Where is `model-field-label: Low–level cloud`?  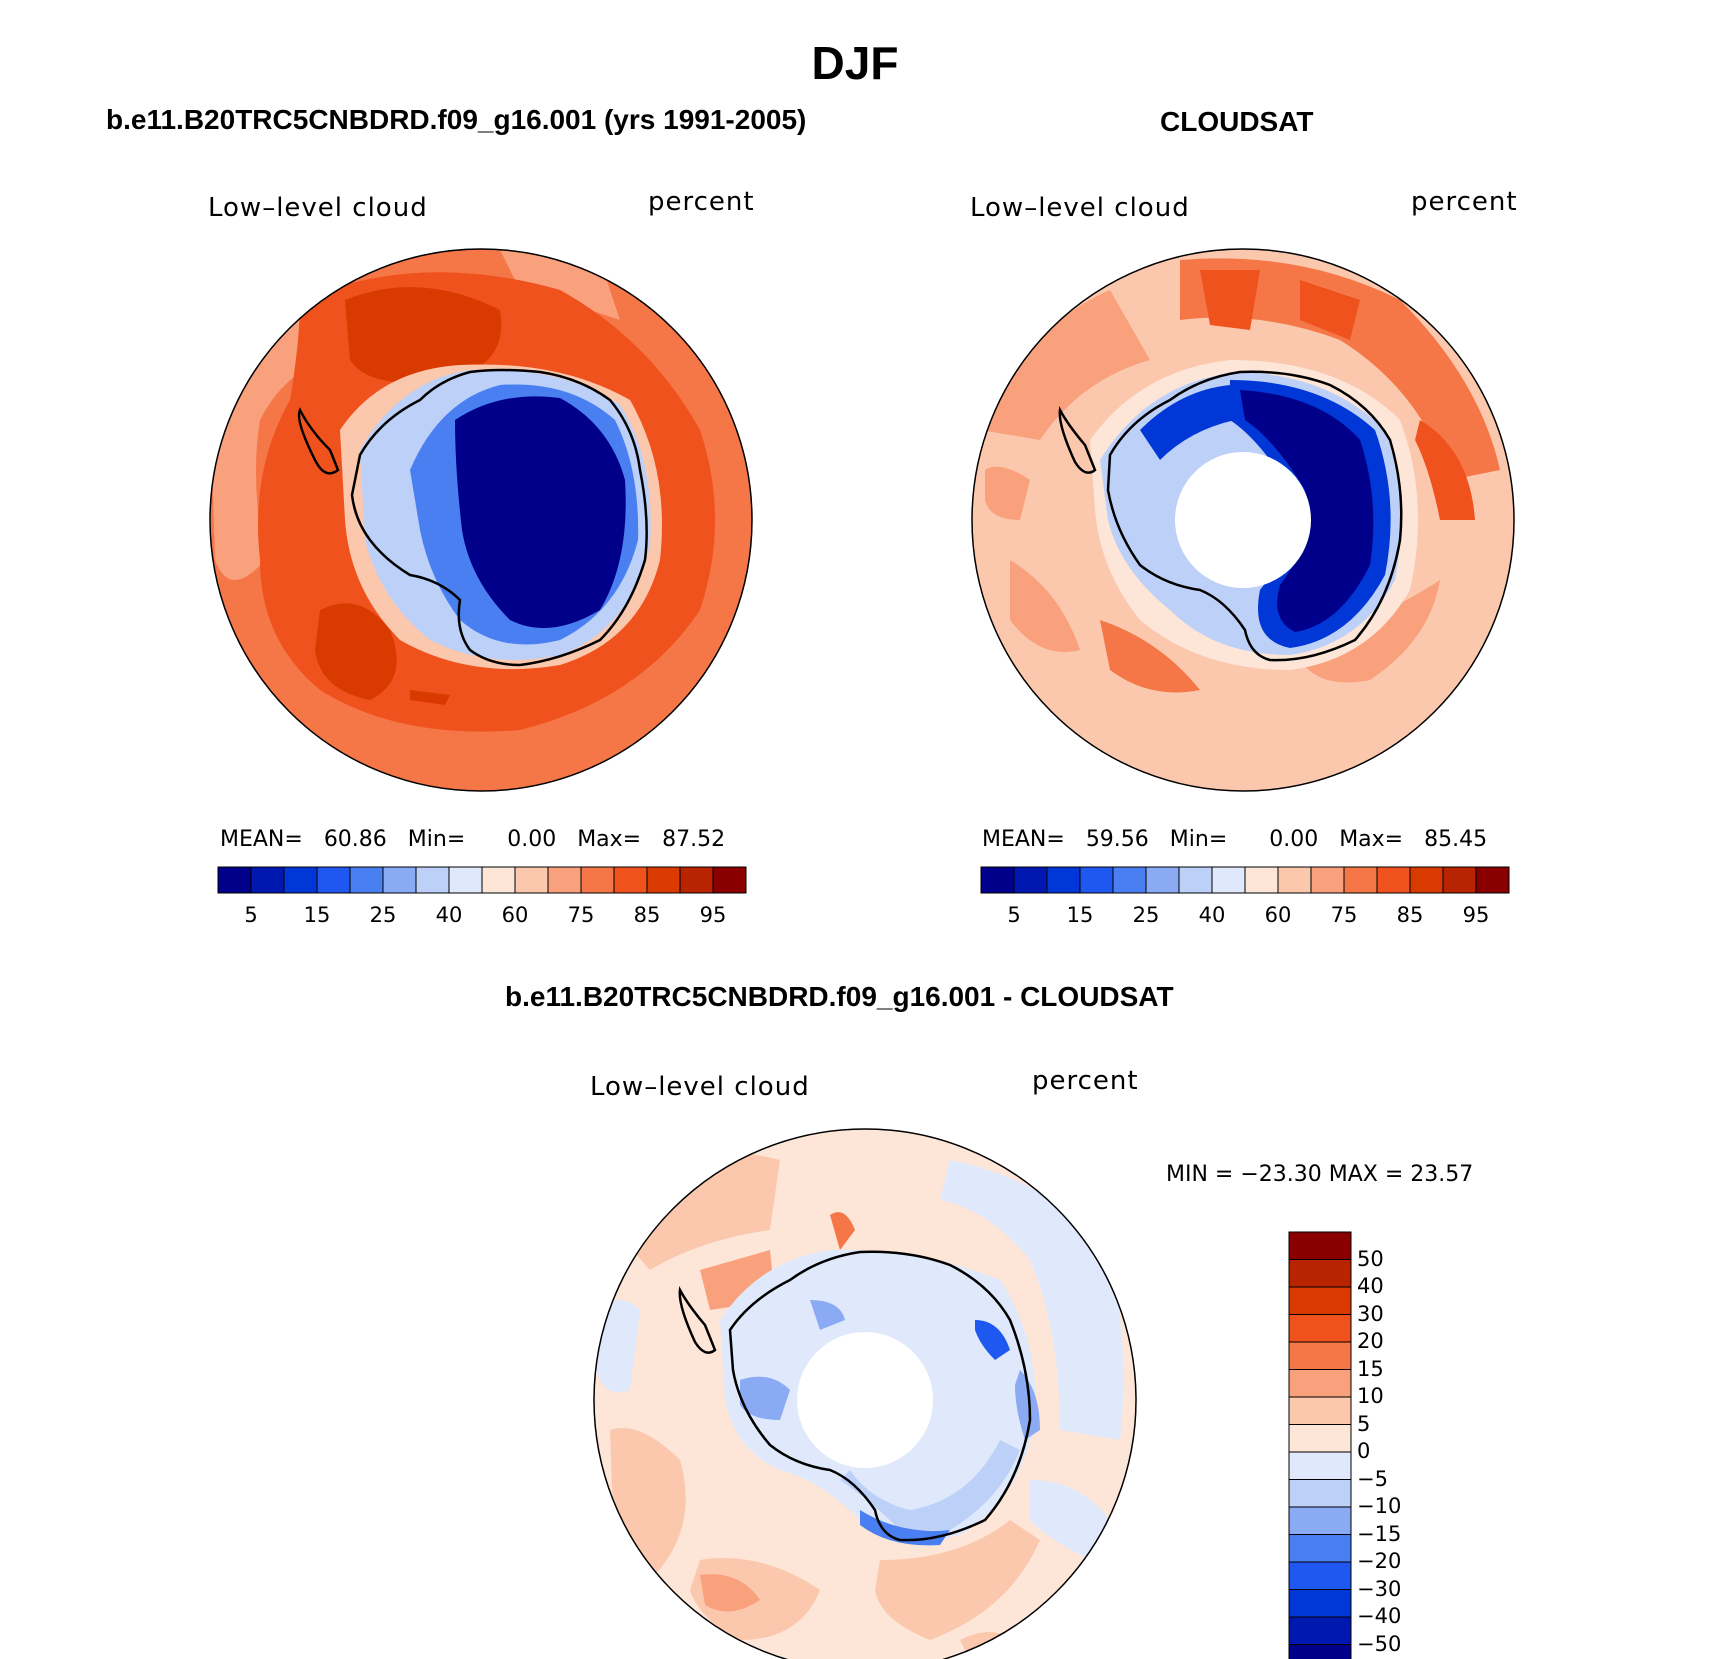 model-field-label: Low–level cloud is located at coordinates (318, 208).